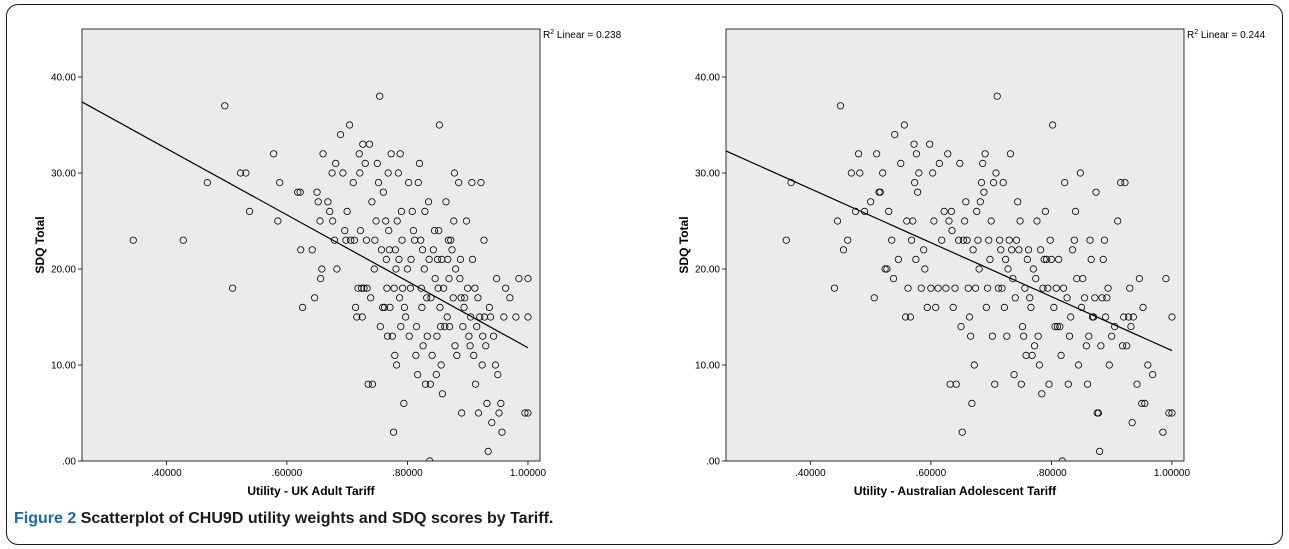 The height and width of the screenshot is (549, 1289). What do you see at coordinates (45, 518) in the screenshot?
I see `figure-caption-label: Figure 2` at bounding box center [45, 518].